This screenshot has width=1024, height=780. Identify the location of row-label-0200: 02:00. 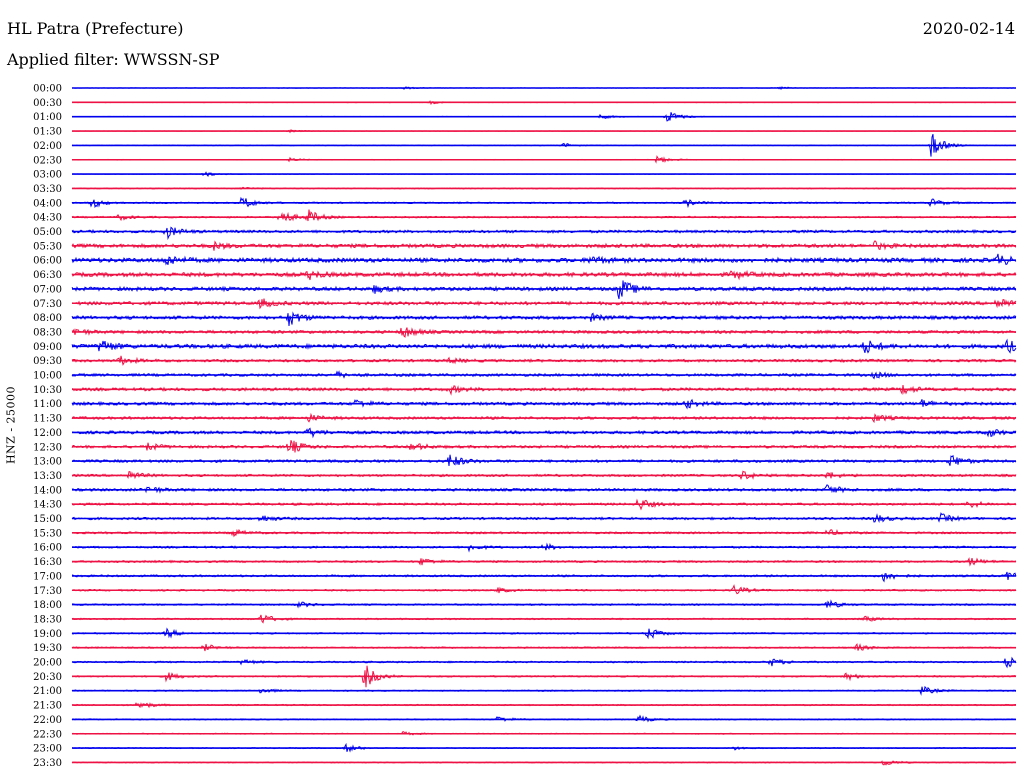
(47, 146).